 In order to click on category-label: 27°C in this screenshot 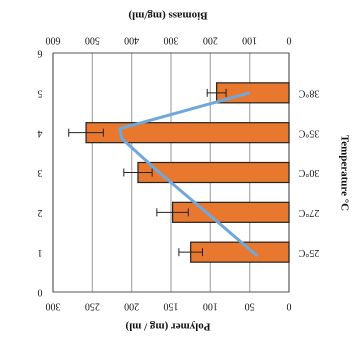, I will do `click(308, 212)`.